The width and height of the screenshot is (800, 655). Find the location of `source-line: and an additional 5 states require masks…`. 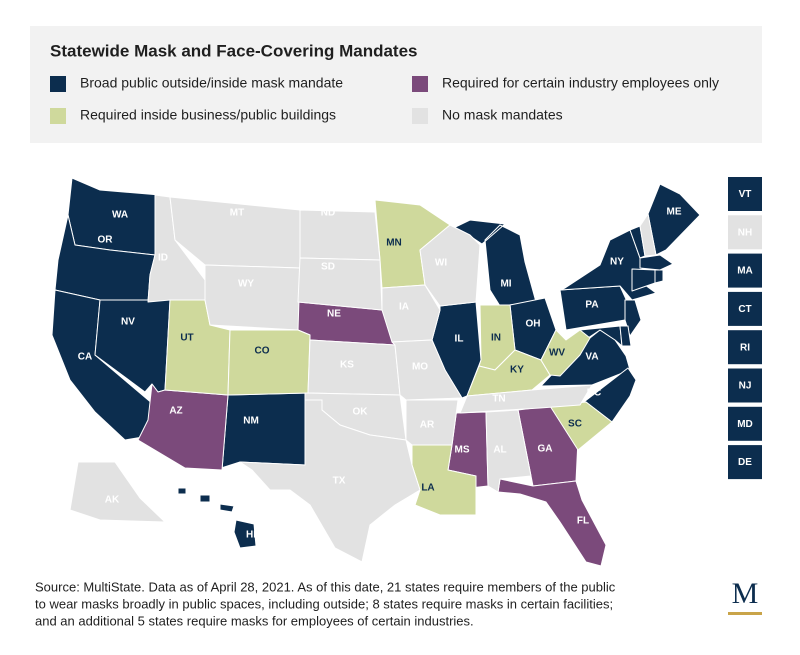

source-line: and an additional 5 states require masks… is located at coordinates (254, 620).